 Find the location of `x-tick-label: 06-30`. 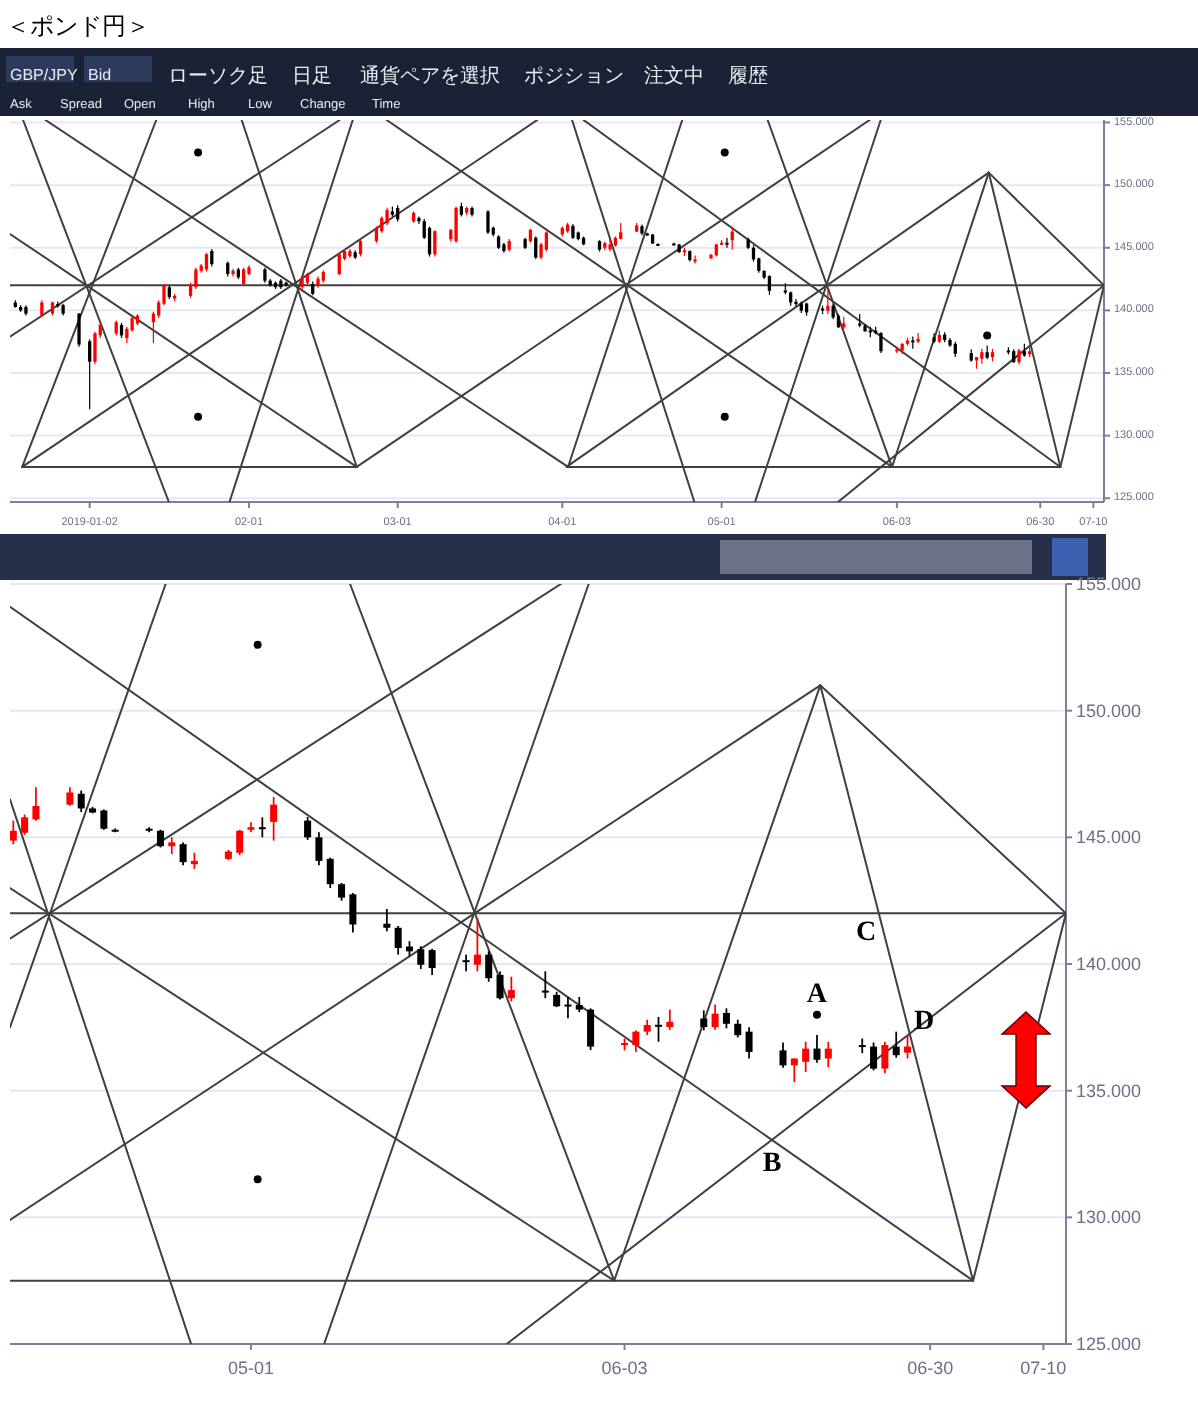

x-tick-label: 06-30 is located at coordinates (930, 1368).